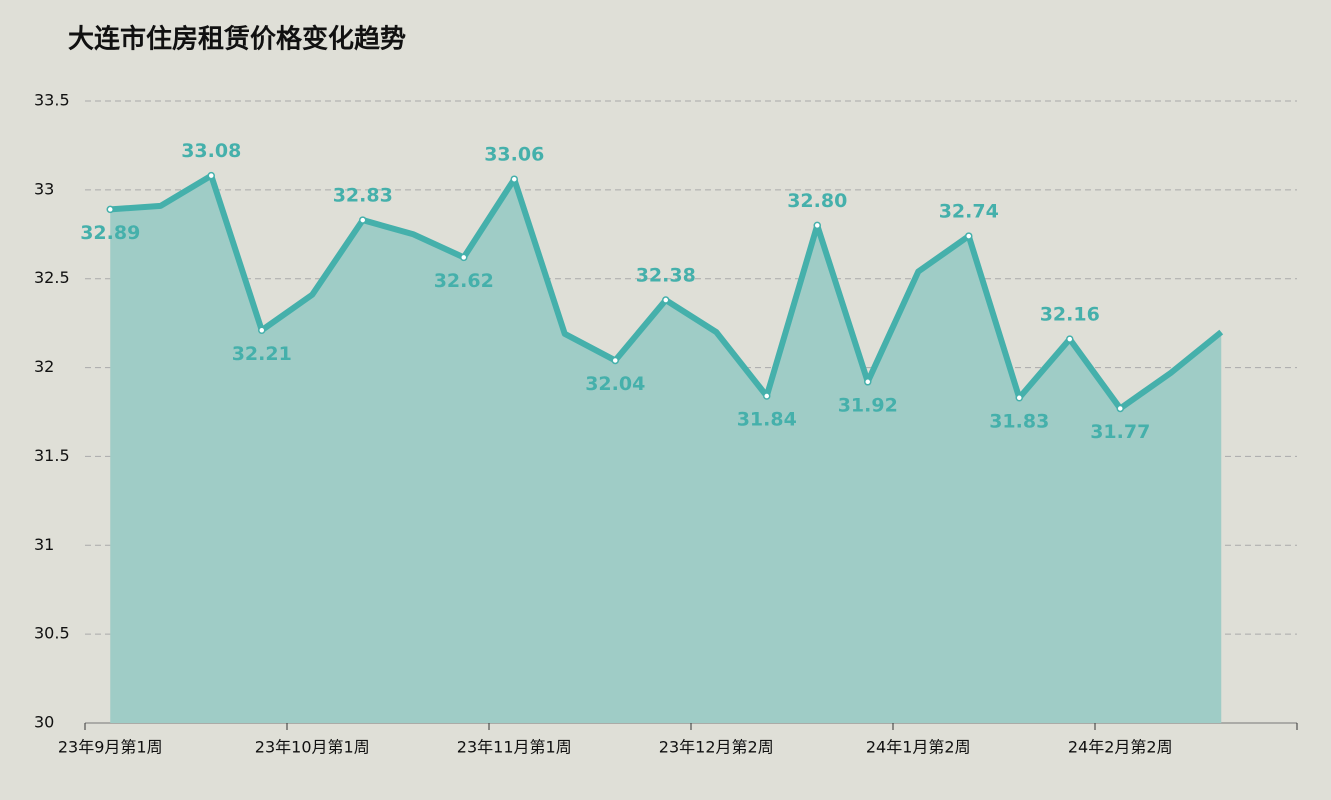  I want to click on value-label: 32.38, so click(666, 276).